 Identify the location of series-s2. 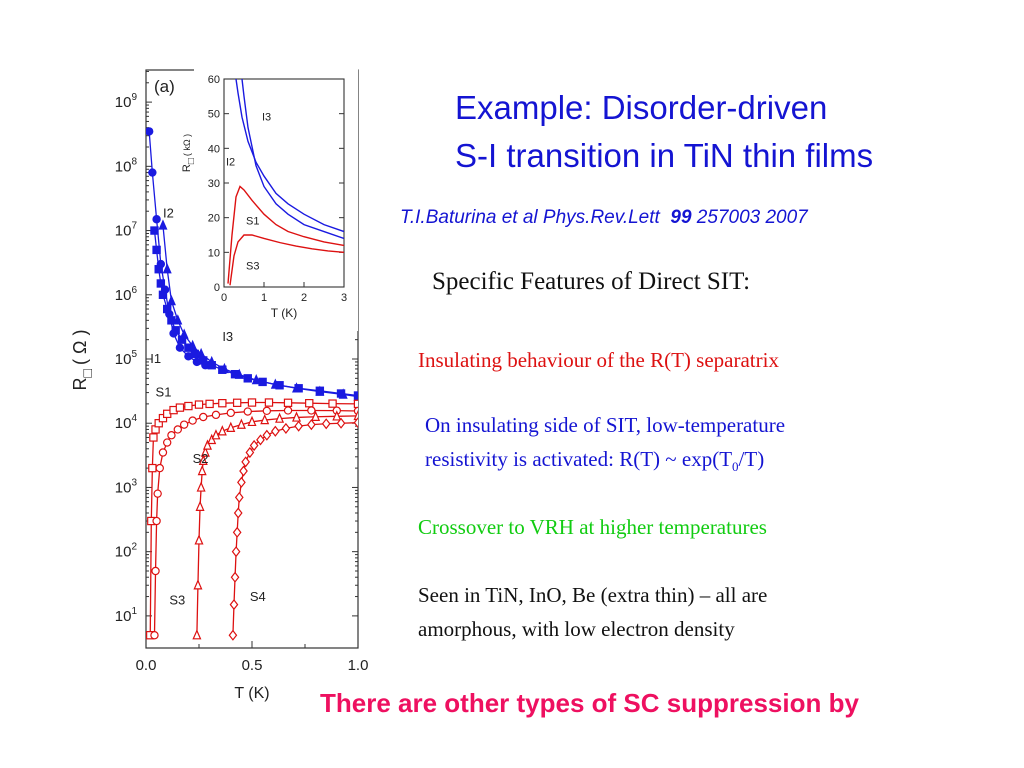
(254, 523).